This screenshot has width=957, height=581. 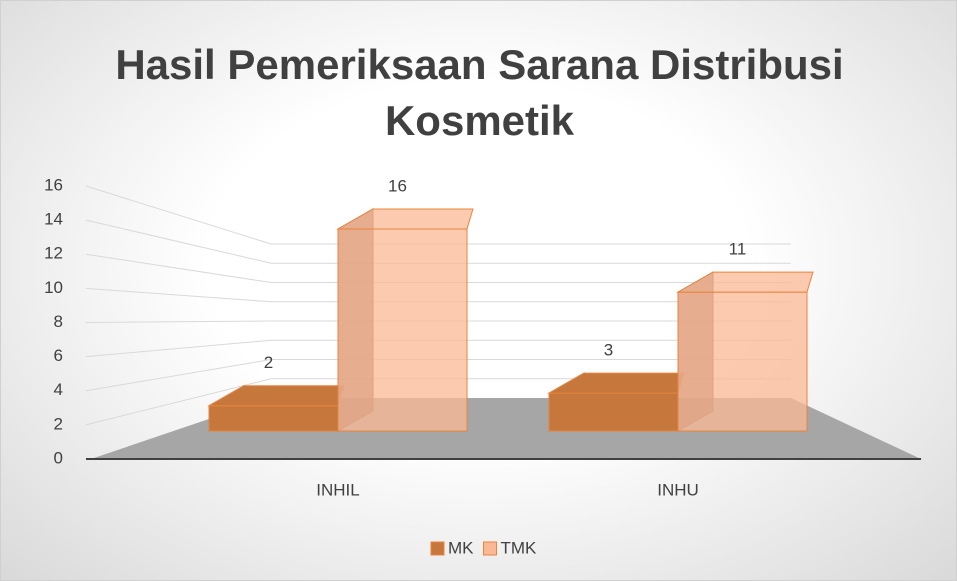 I want to click on y-tick-label: 12, so click(x=53, y=253).